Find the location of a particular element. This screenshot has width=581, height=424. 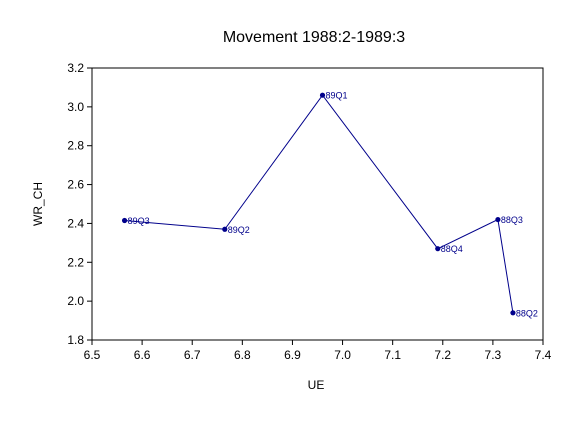

y-tick-label: 2.4 is located at coordinates (75, 223).